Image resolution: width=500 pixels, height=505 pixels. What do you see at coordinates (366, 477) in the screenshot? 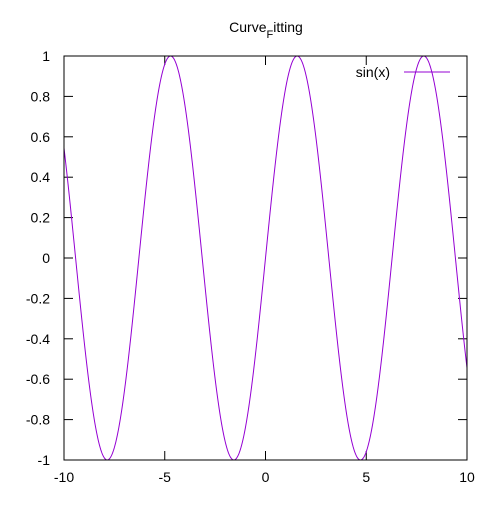
I see `x-tick-label: 5` at bounding box center [366, 477].